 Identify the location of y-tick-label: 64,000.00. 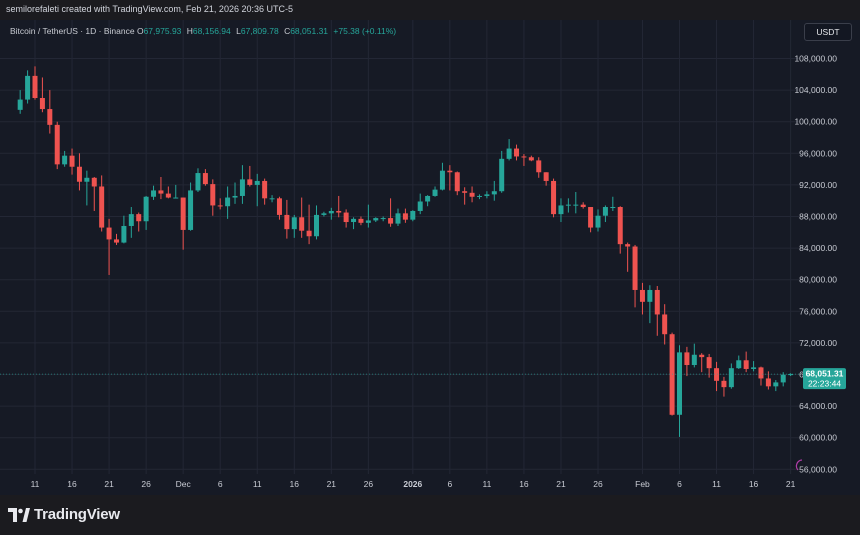
(818, 406).